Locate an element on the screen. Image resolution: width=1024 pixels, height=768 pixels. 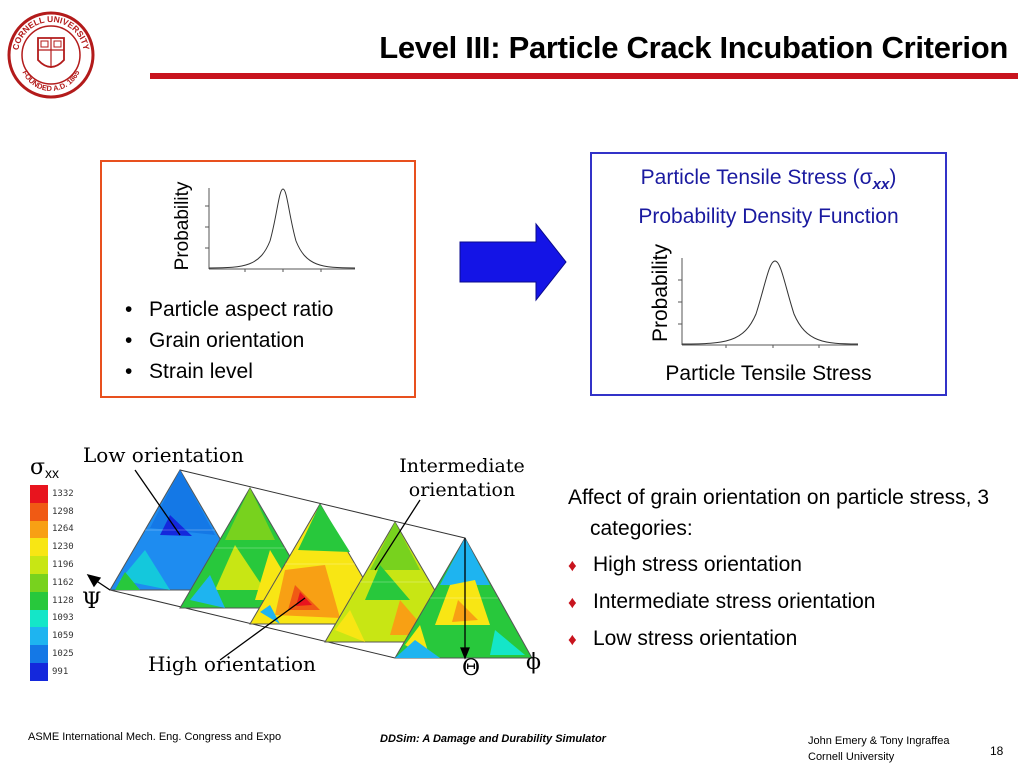
legend-row: 1298 is located at coordinates (52, 511).